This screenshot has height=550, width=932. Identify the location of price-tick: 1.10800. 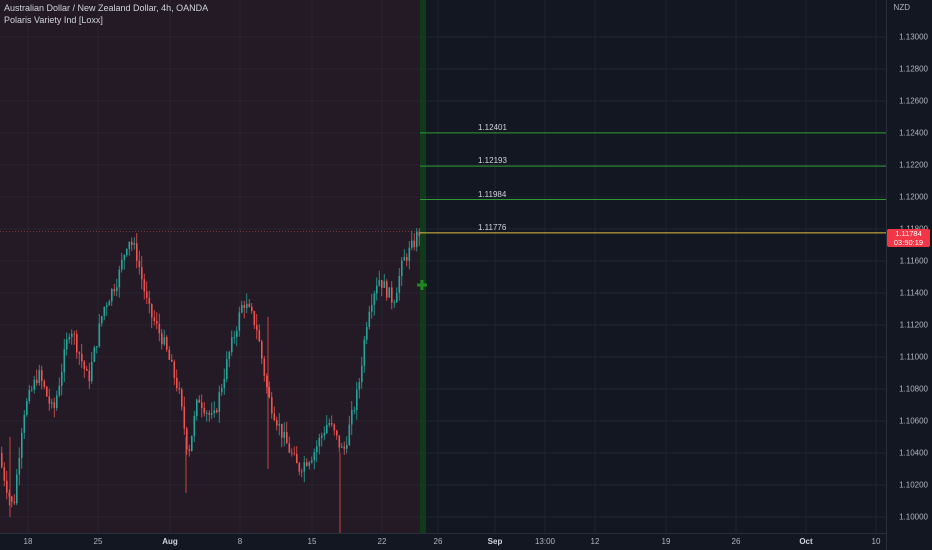
(913, 389).